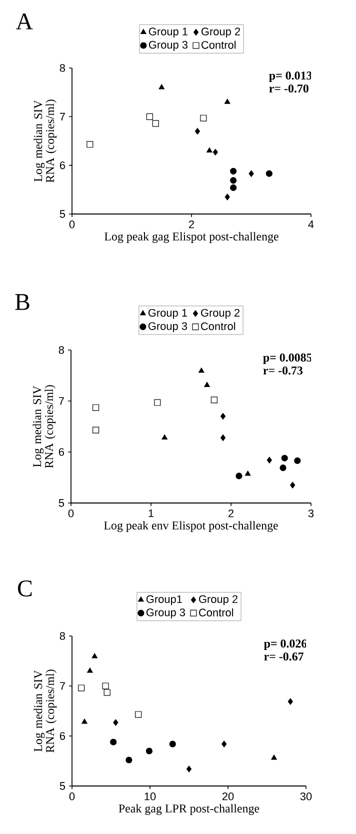  I want to click on chart-title: B, so click(22, 302).